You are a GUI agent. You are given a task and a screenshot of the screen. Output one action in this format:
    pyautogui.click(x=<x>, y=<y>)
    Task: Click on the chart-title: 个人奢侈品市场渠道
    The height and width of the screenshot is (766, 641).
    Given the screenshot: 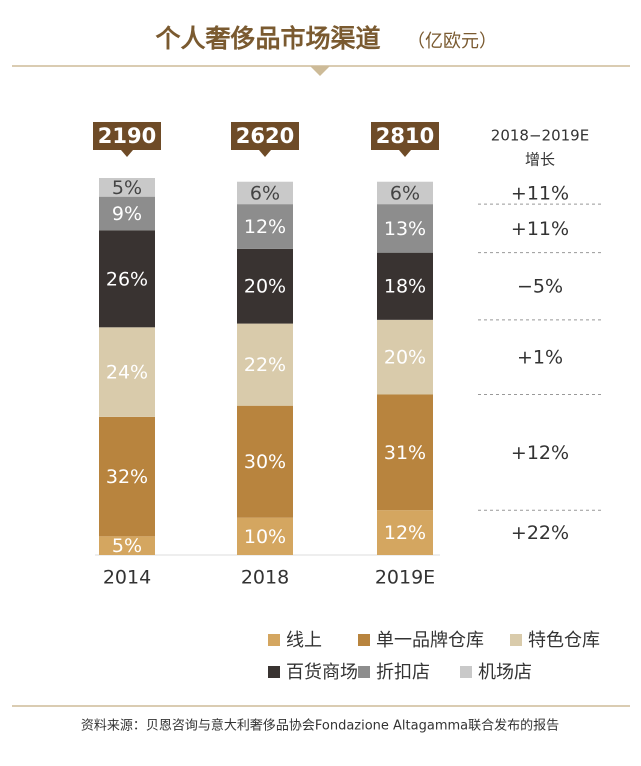 What is the action you would take?
    pyautogui.click(x=267, y=38)
    